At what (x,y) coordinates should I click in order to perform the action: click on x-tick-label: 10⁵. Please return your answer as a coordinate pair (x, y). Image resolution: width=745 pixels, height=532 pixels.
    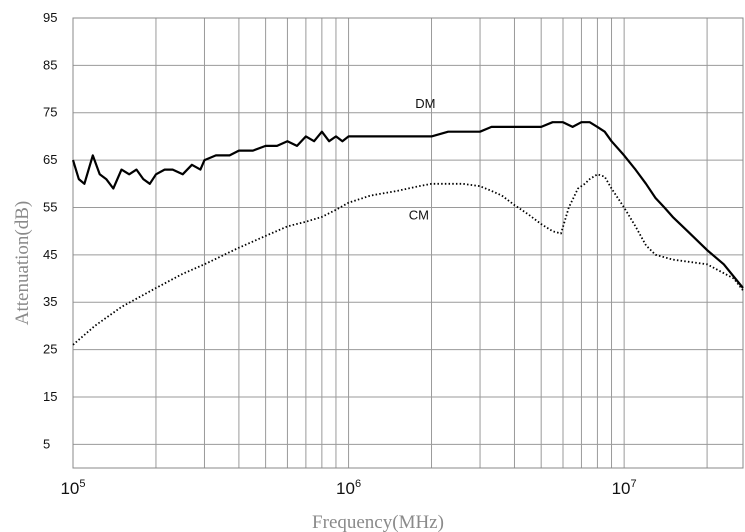
    Looking at the image, I should click on (72, 488).